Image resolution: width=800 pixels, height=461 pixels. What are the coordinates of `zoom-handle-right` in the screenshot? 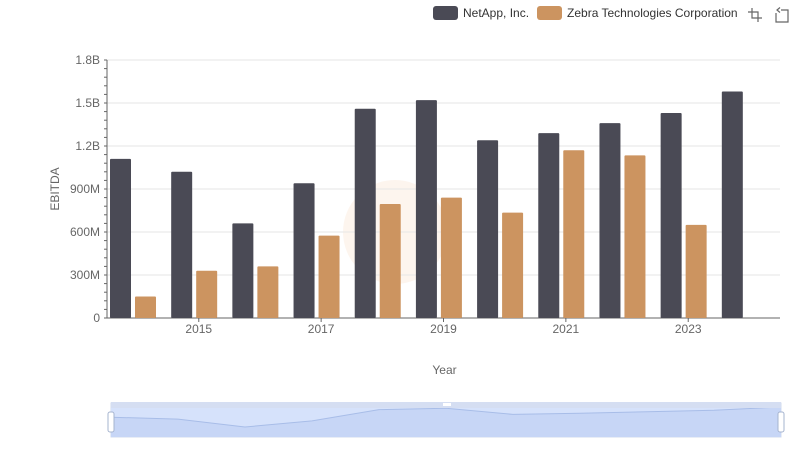 It's located at (781, 422).